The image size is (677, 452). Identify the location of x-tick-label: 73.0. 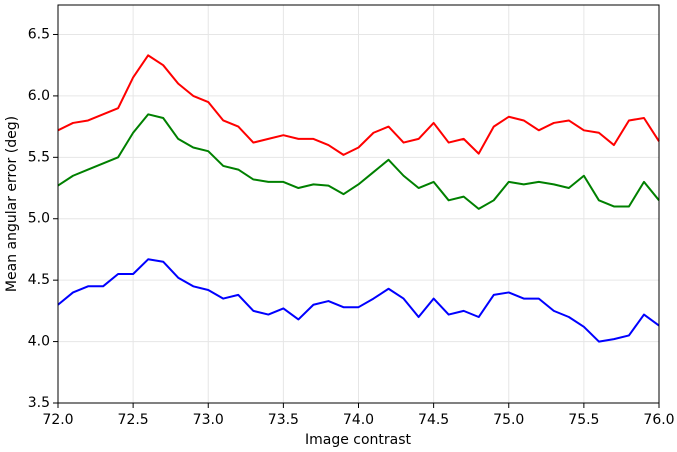
(208, 420).